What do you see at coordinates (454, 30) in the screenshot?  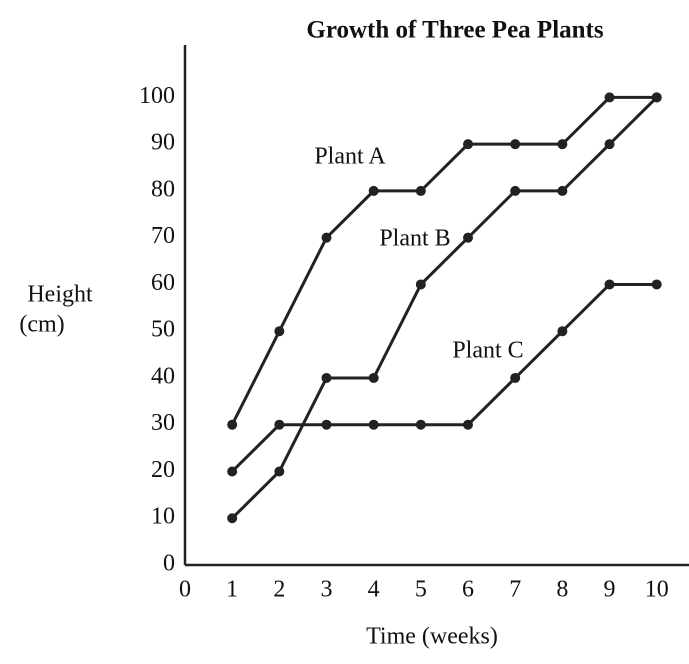 I see `chart-title: Growth of Three Pea Plants` at bounding box center [454, 30].